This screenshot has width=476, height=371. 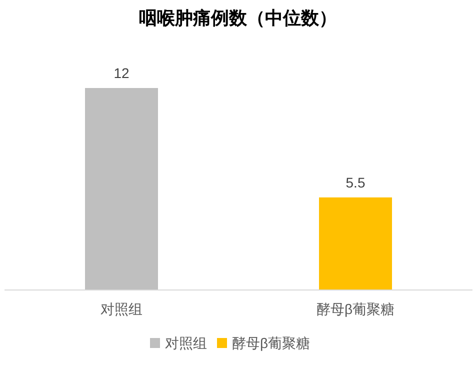 I want to click on data-label: 5.5, so click(x=356, y=182).